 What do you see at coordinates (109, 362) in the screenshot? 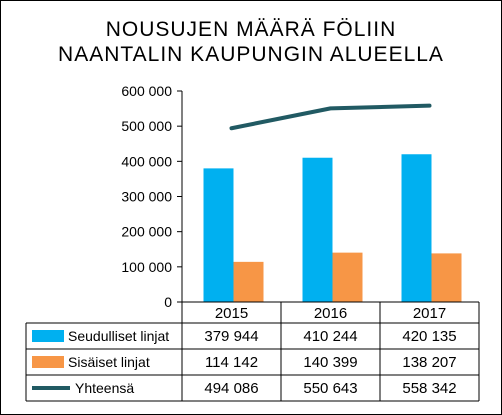
I see `legend-label-1: Sisäiset linjat` at bounding box center [109, 362].